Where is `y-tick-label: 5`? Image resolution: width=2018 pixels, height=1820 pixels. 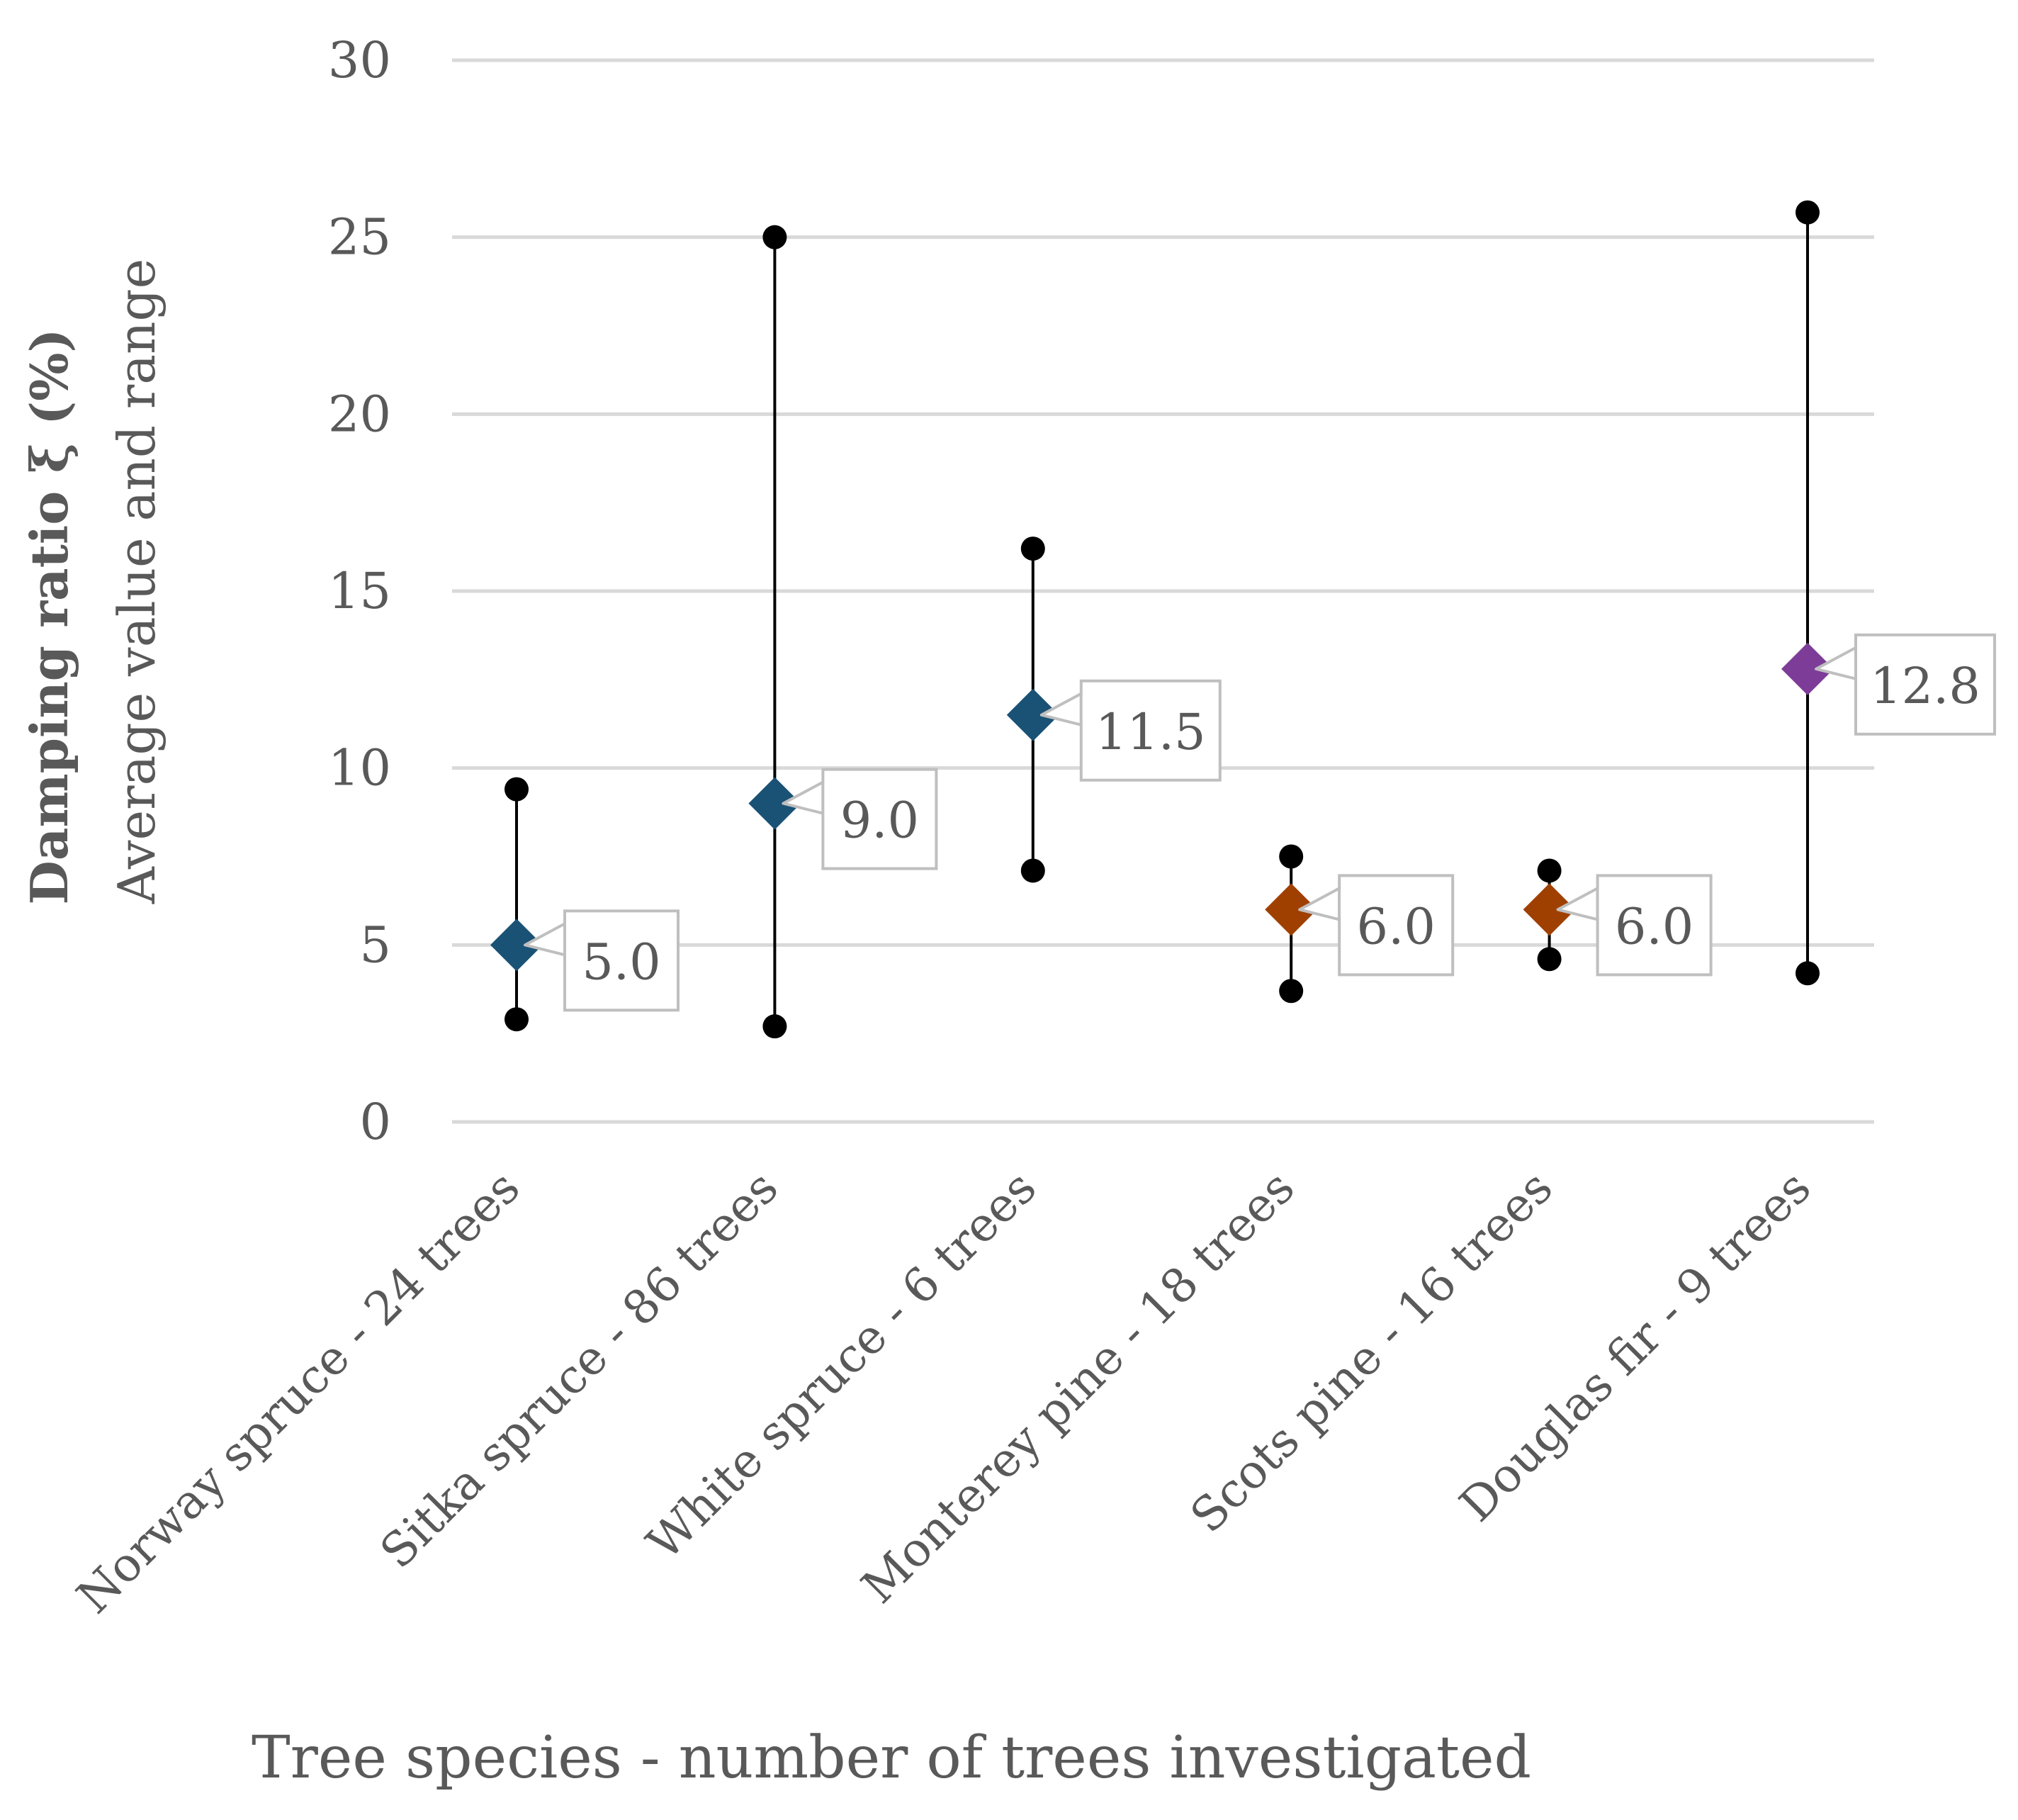
y-tick-label: 5 is located at coordinates (375, 945).